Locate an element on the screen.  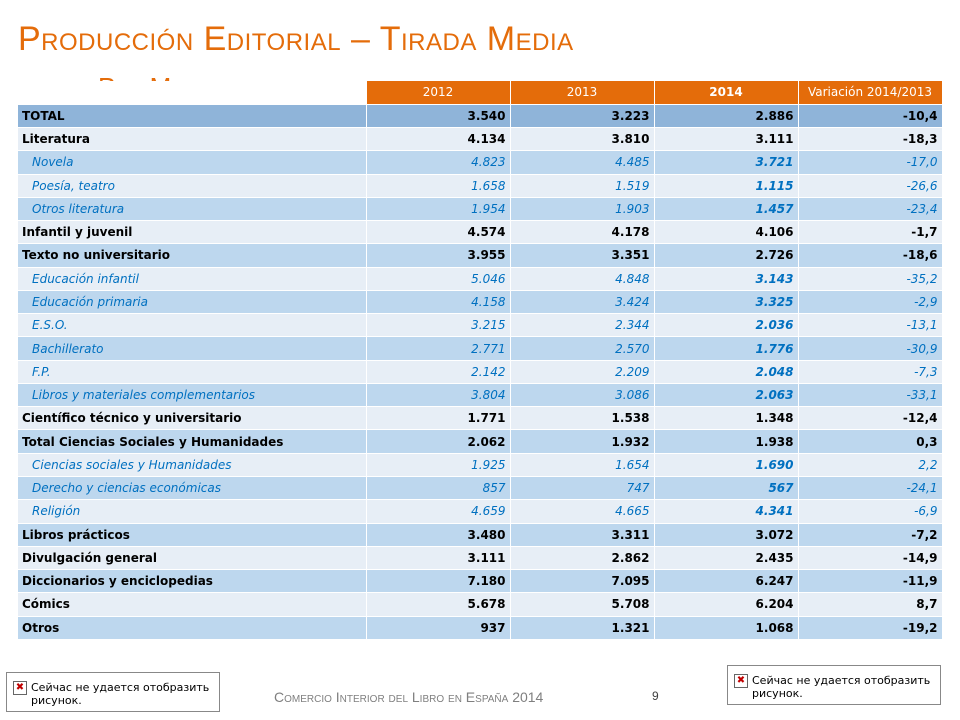
cell-2013: 747 is located at coordinates (582, 488).